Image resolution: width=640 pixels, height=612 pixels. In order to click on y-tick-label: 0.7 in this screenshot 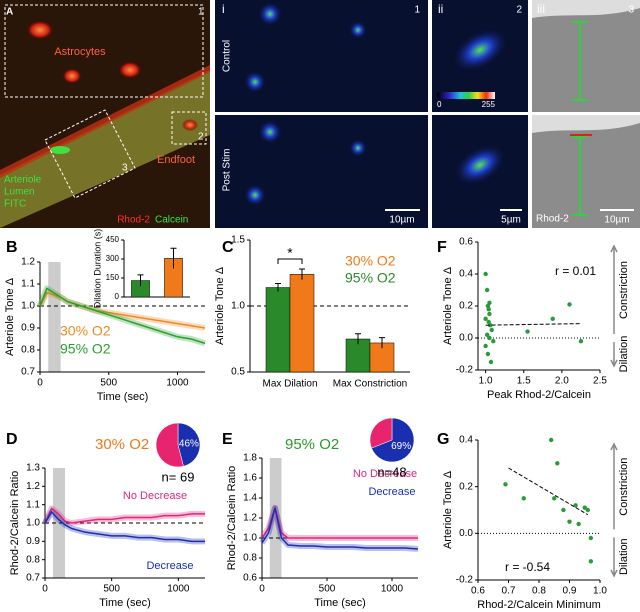, I will do `click(33, 578)`.